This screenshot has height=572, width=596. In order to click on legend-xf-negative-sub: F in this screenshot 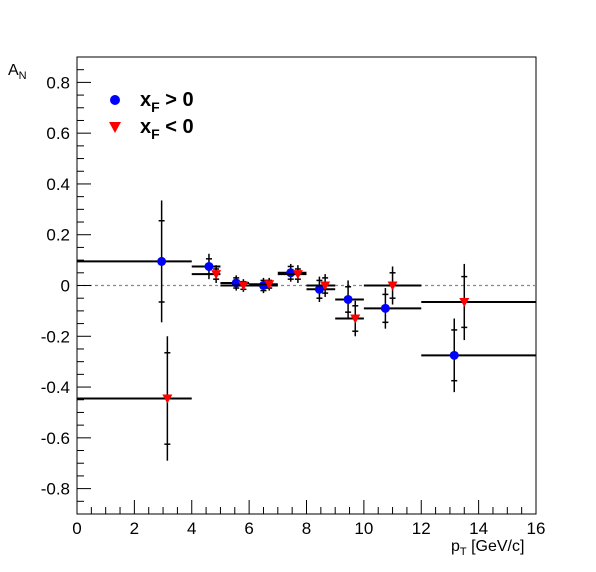, I will do `click(155, 134)`.